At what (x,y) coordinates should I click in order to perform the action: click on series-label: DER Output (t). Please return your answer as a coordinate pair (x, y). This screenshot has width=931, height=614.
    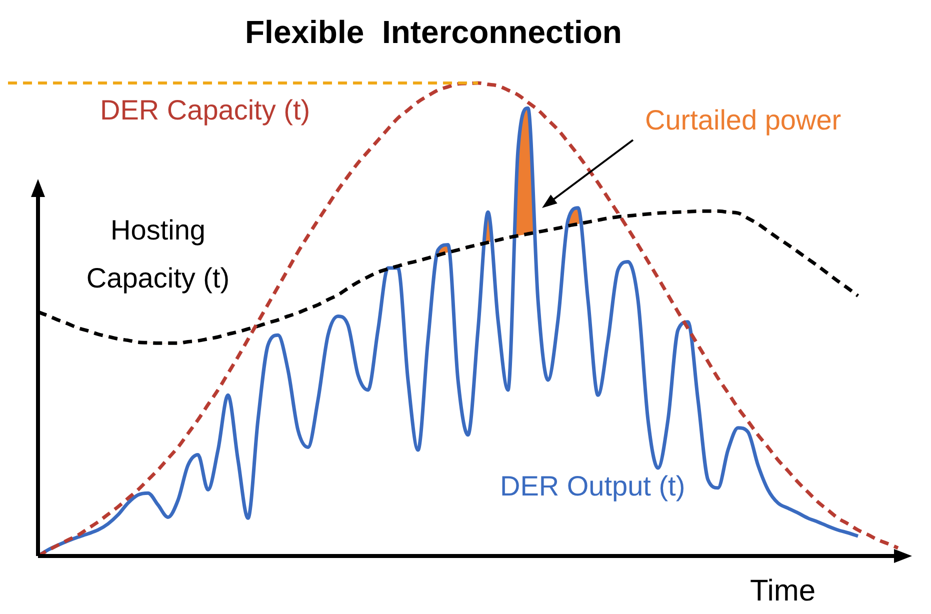
    Looking at the image, I should click on (593, 486).